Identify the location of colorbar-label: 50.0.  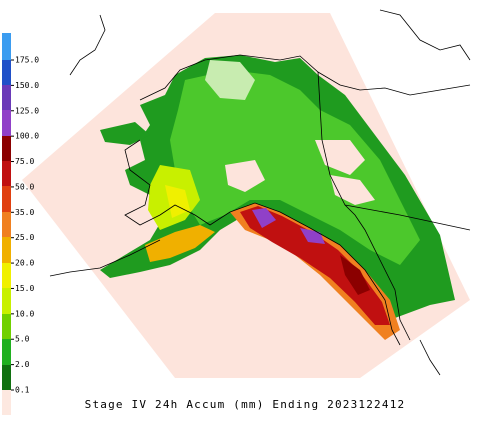
(24, 186).